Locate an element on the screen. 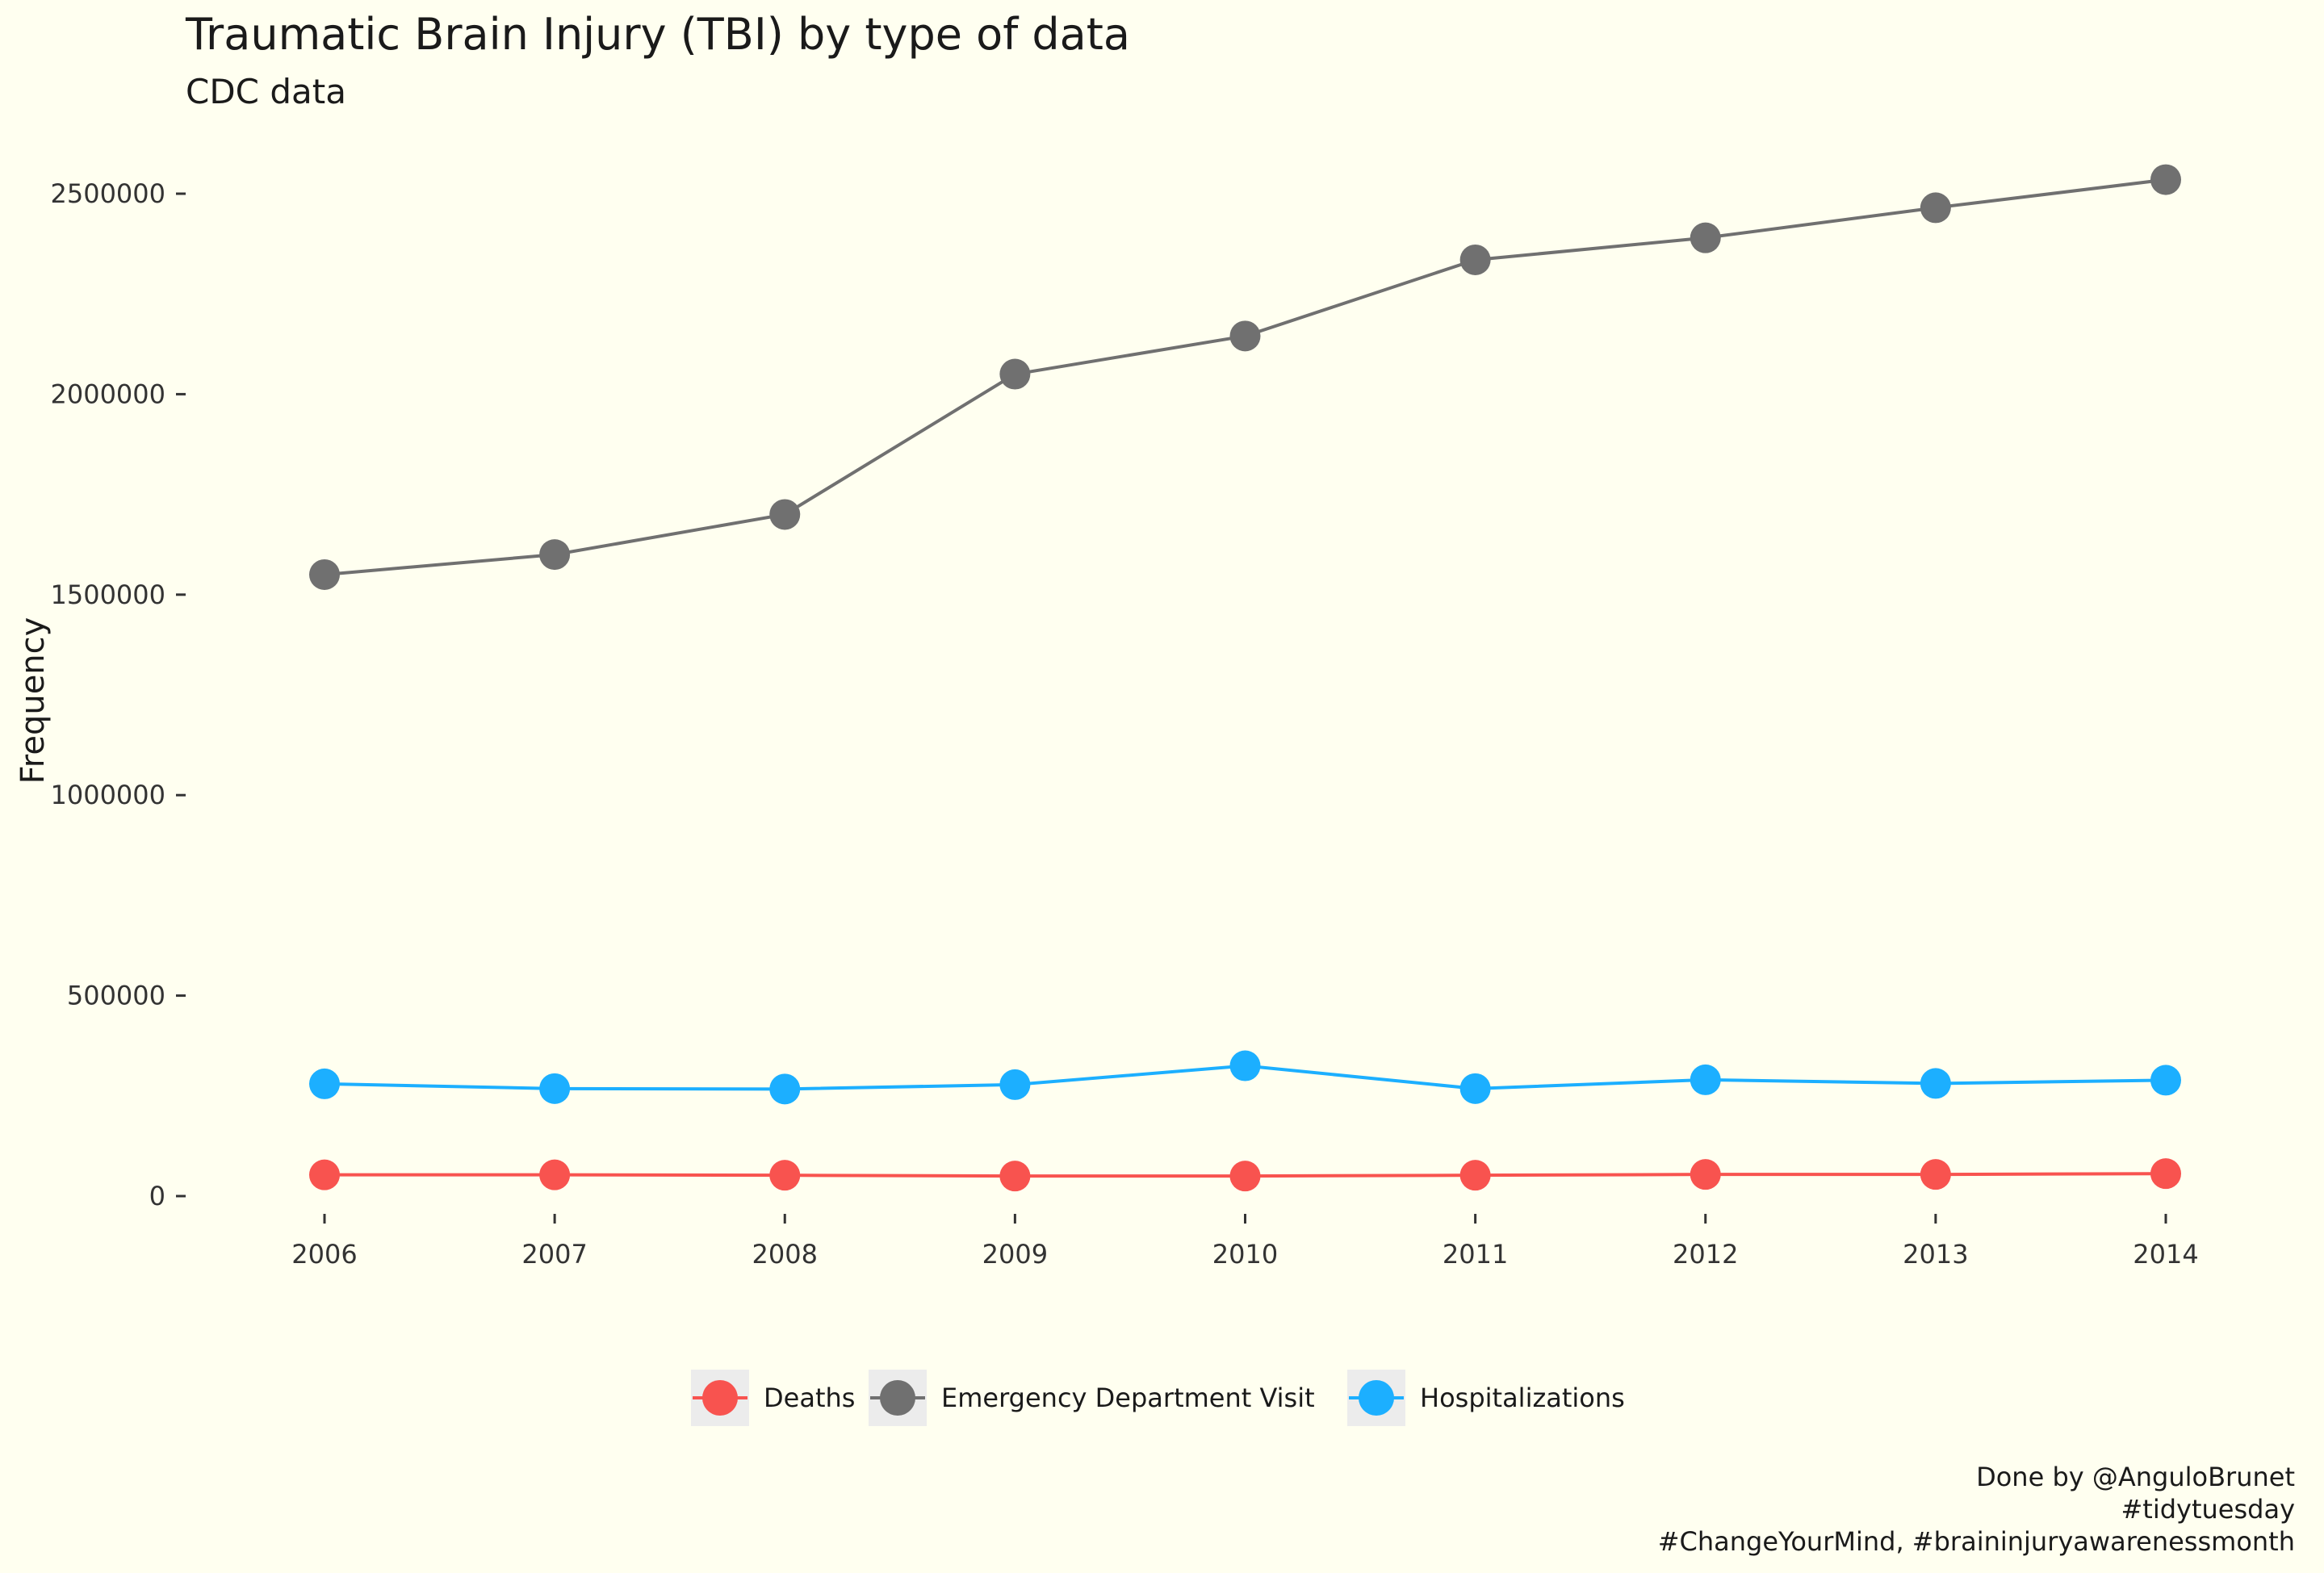  y-tick-label: 0 is located at coordinates (157, 1196).